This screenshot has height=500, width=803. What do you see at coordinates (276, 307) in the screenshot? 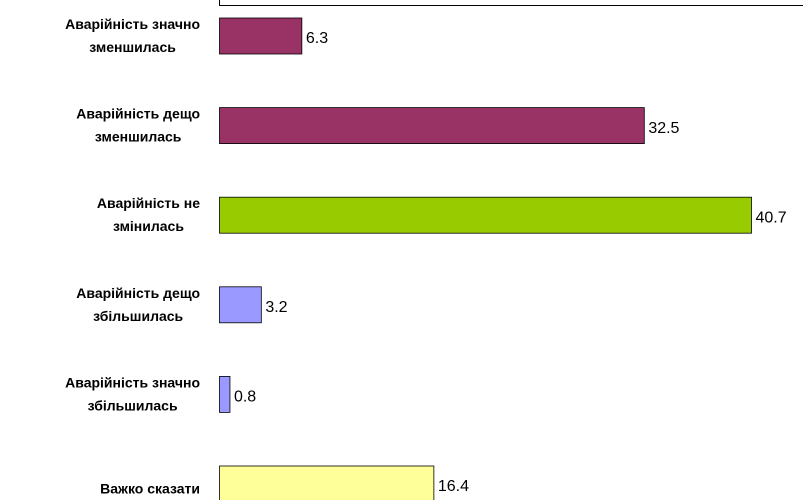
I see `value-label: 3.2` at bounding box center [276, 307].